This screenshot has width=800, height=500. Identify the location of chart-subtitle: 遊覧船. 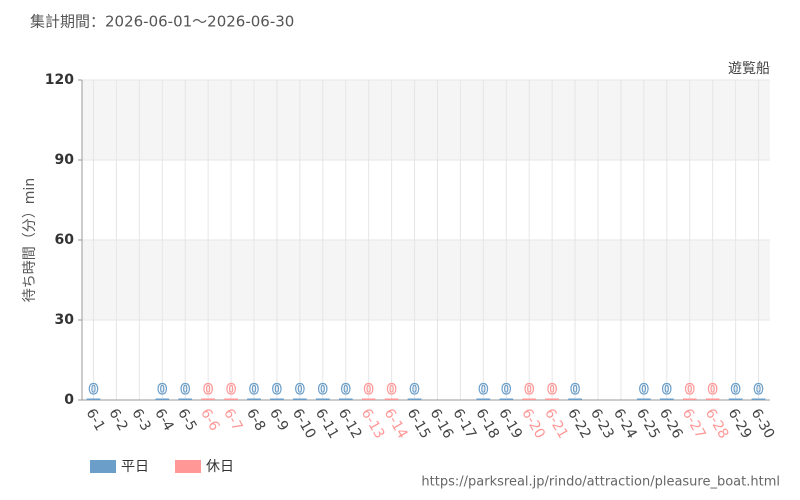
(749, 68).